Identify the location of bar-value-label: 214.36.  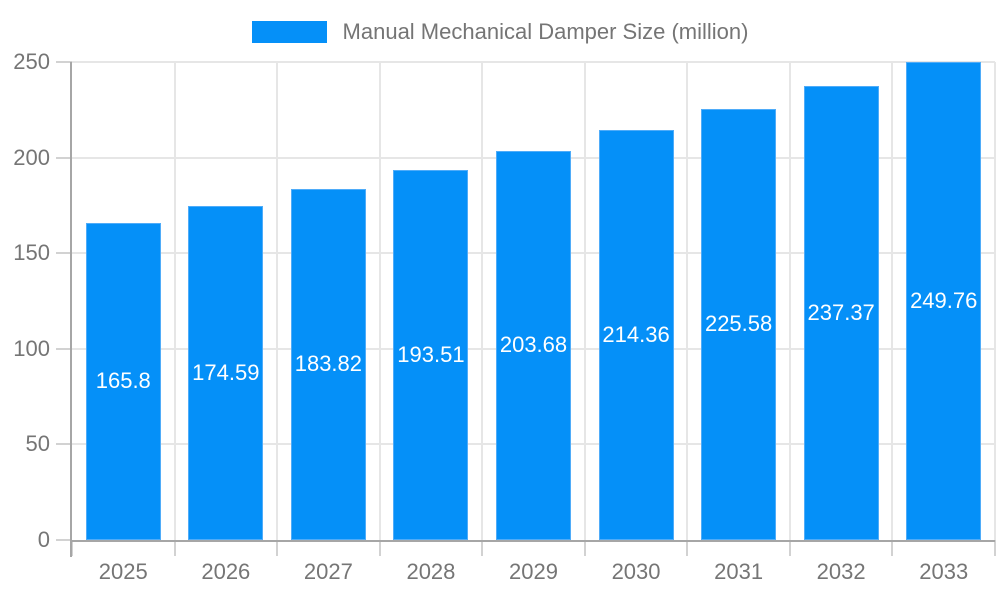
(636, 335).